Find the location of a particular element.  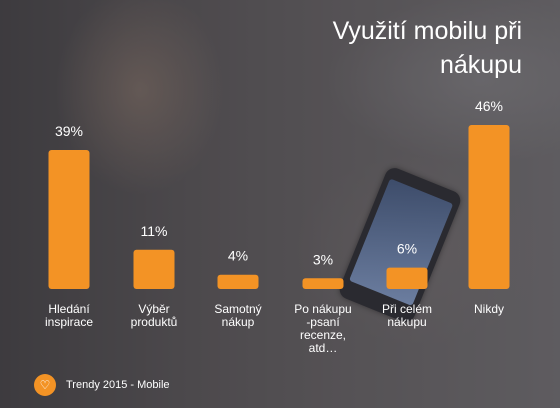

chart-title: Využití mobilu při nákupu is located at coordinates (427, 48).